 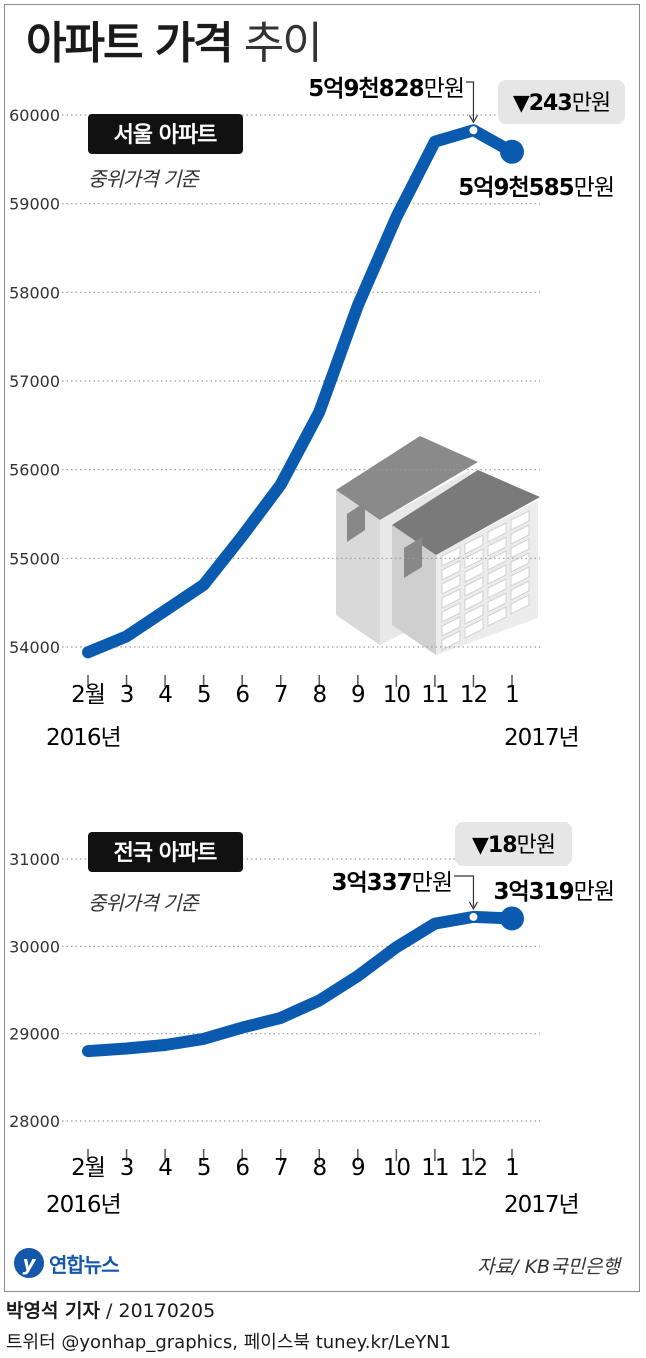 I want to click on national-ytick-label: 28000, so click(x=34, y=1121).